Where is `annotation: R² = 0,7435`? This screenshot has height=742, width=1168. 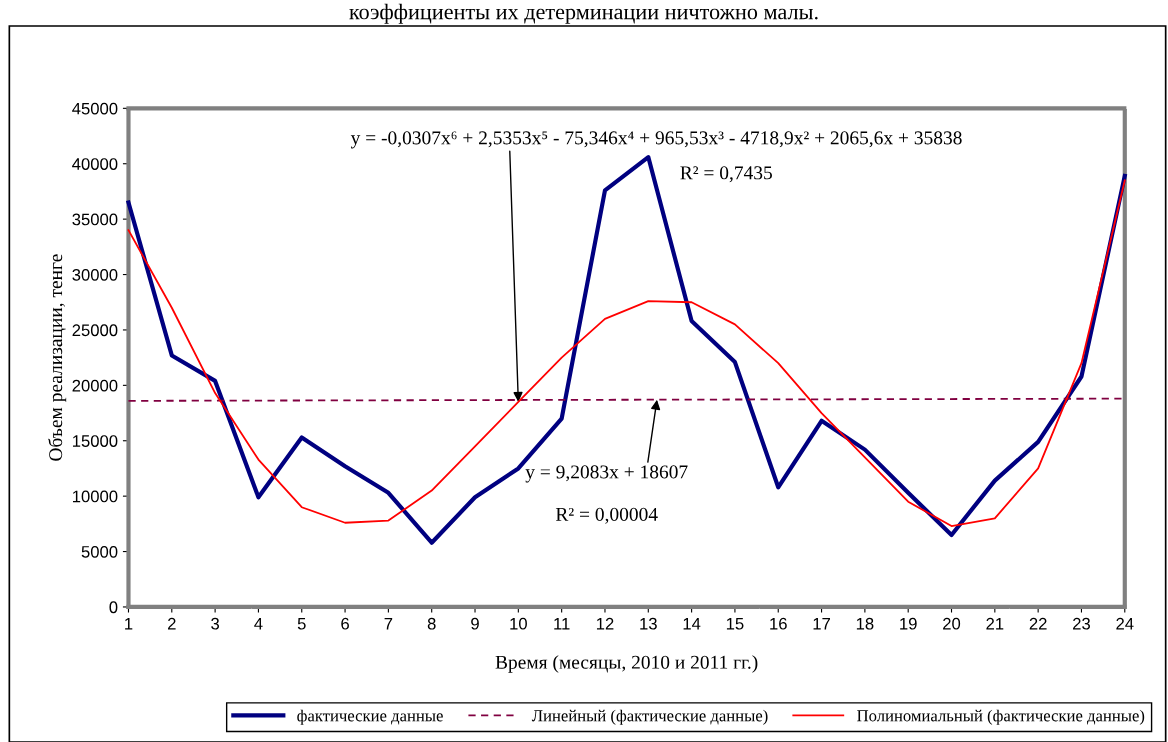
annotation: R² = 0,7435 is located at coordinates (726, 174).